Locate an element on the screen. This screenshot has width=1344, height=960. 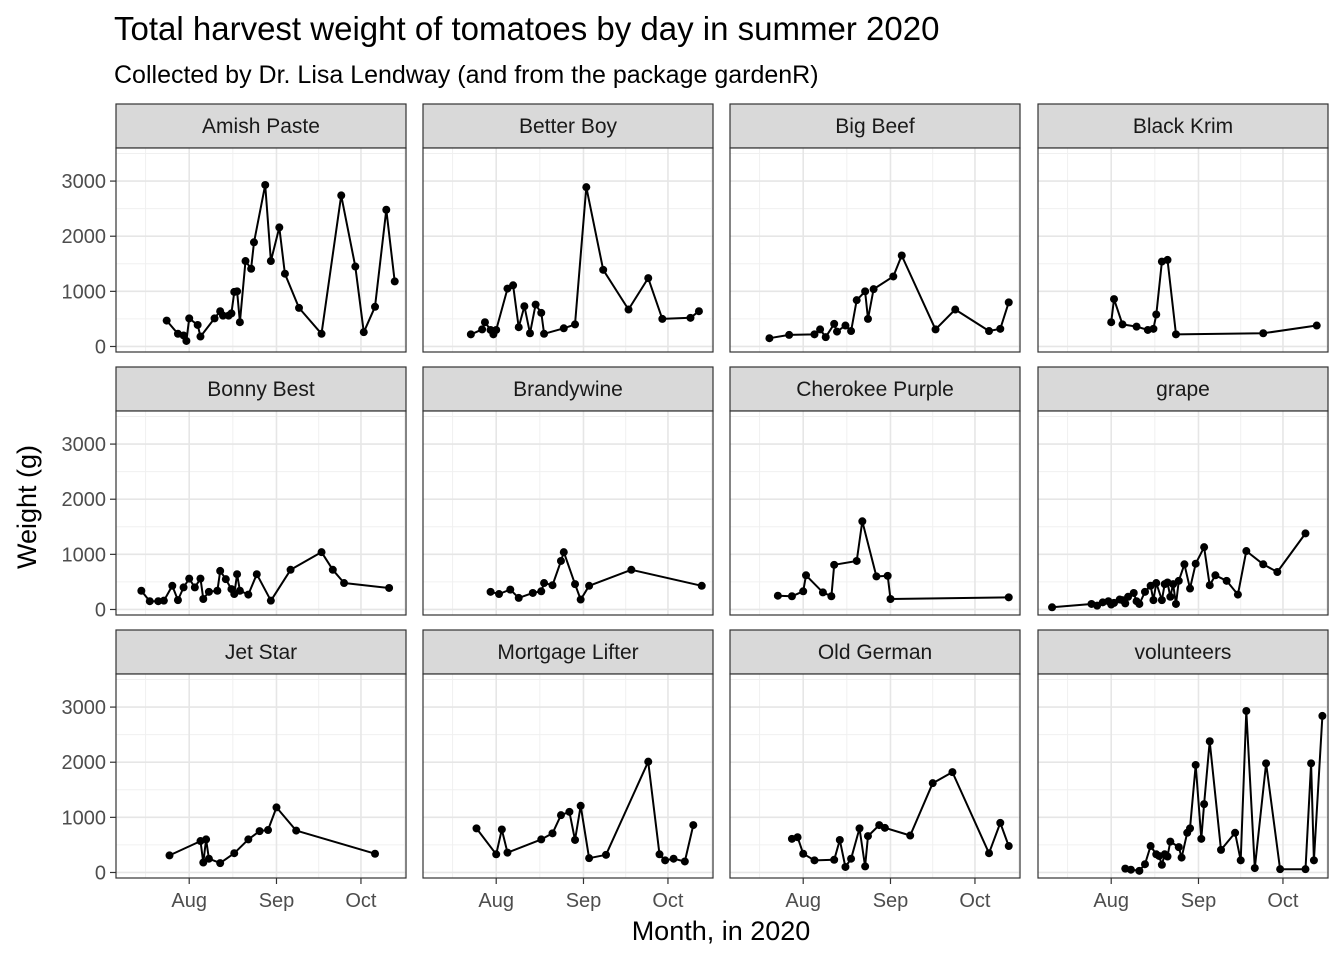
facet-panel: Bonny Best is located at coordinates (261, 491).